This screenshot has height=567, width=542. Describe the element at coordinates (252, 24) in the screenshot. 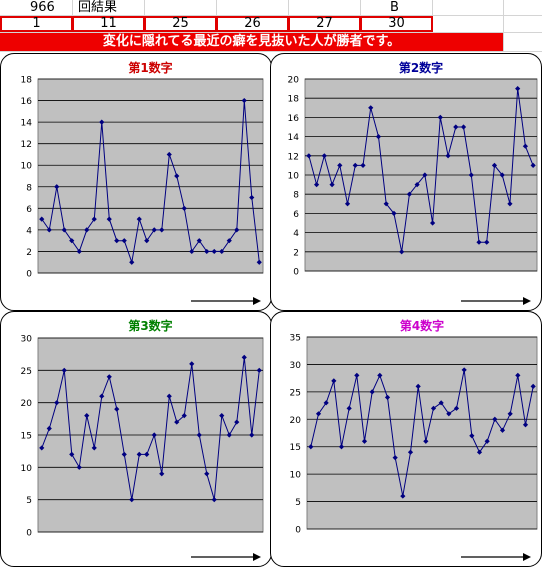

I see `winning-number-cell: 26` at that location.